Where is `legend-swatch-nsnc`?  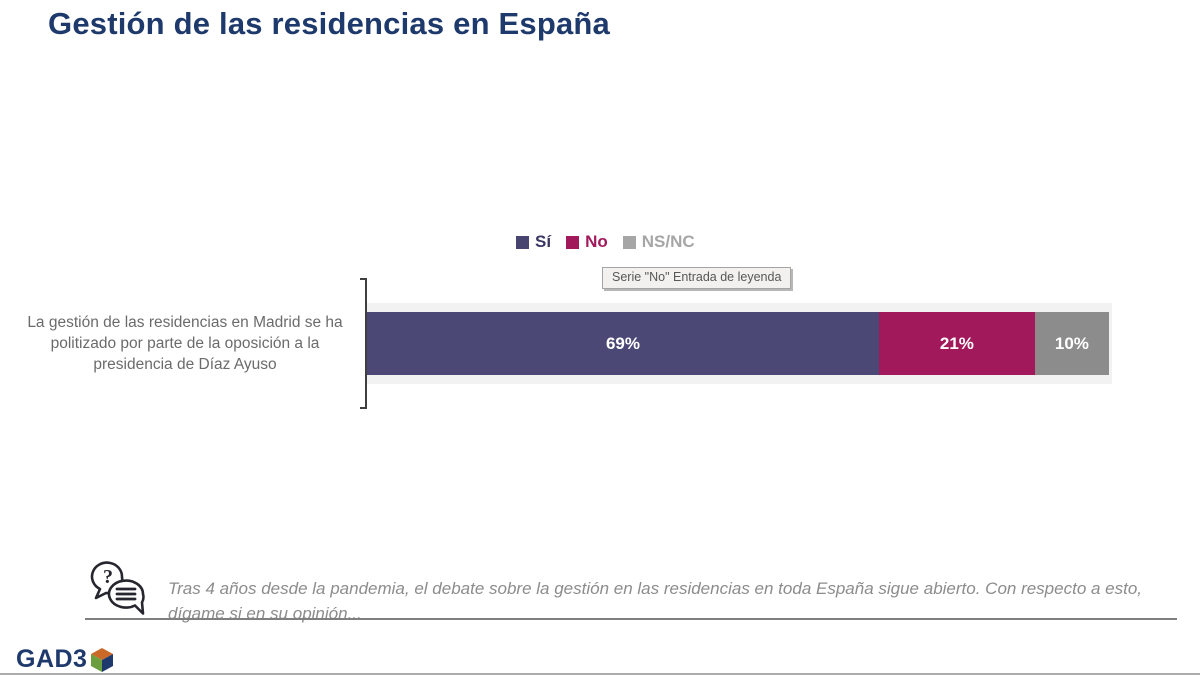
legend-swatch-nsnc is located at coordinates (629, 242).